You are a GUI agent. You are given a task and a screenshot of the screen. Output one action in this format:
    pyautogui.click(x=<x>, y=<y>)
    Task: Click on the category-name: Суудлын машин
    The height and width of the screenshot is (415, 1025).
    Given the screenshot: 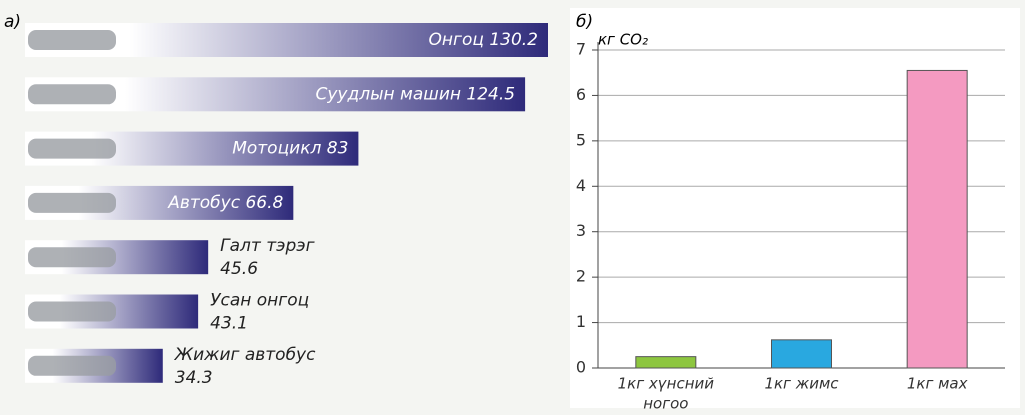 What is the action you would take?
    pyautogui.click(x=389, y=94)
    